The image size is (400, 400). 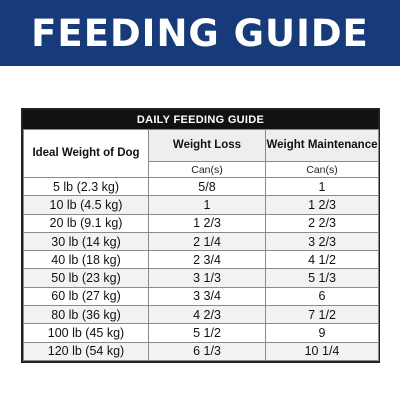 I want to click on column-header-weight-maintenance: Weight Maintenance, so click(x=322, y=145).